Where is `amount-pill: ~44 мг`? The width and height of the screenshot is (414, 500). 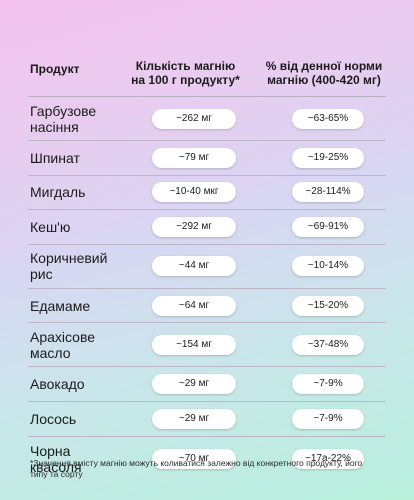
amount-pill: ~44 мг is located at coordinates (194, 266).